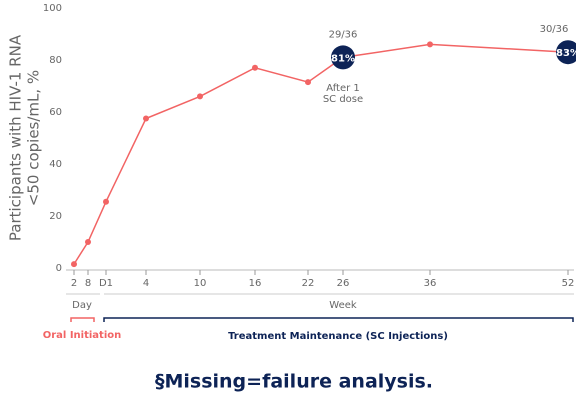  Describe the element at coordinates (554, 29) in the screenshot. I see `fraction-label: 30/36` at that location.